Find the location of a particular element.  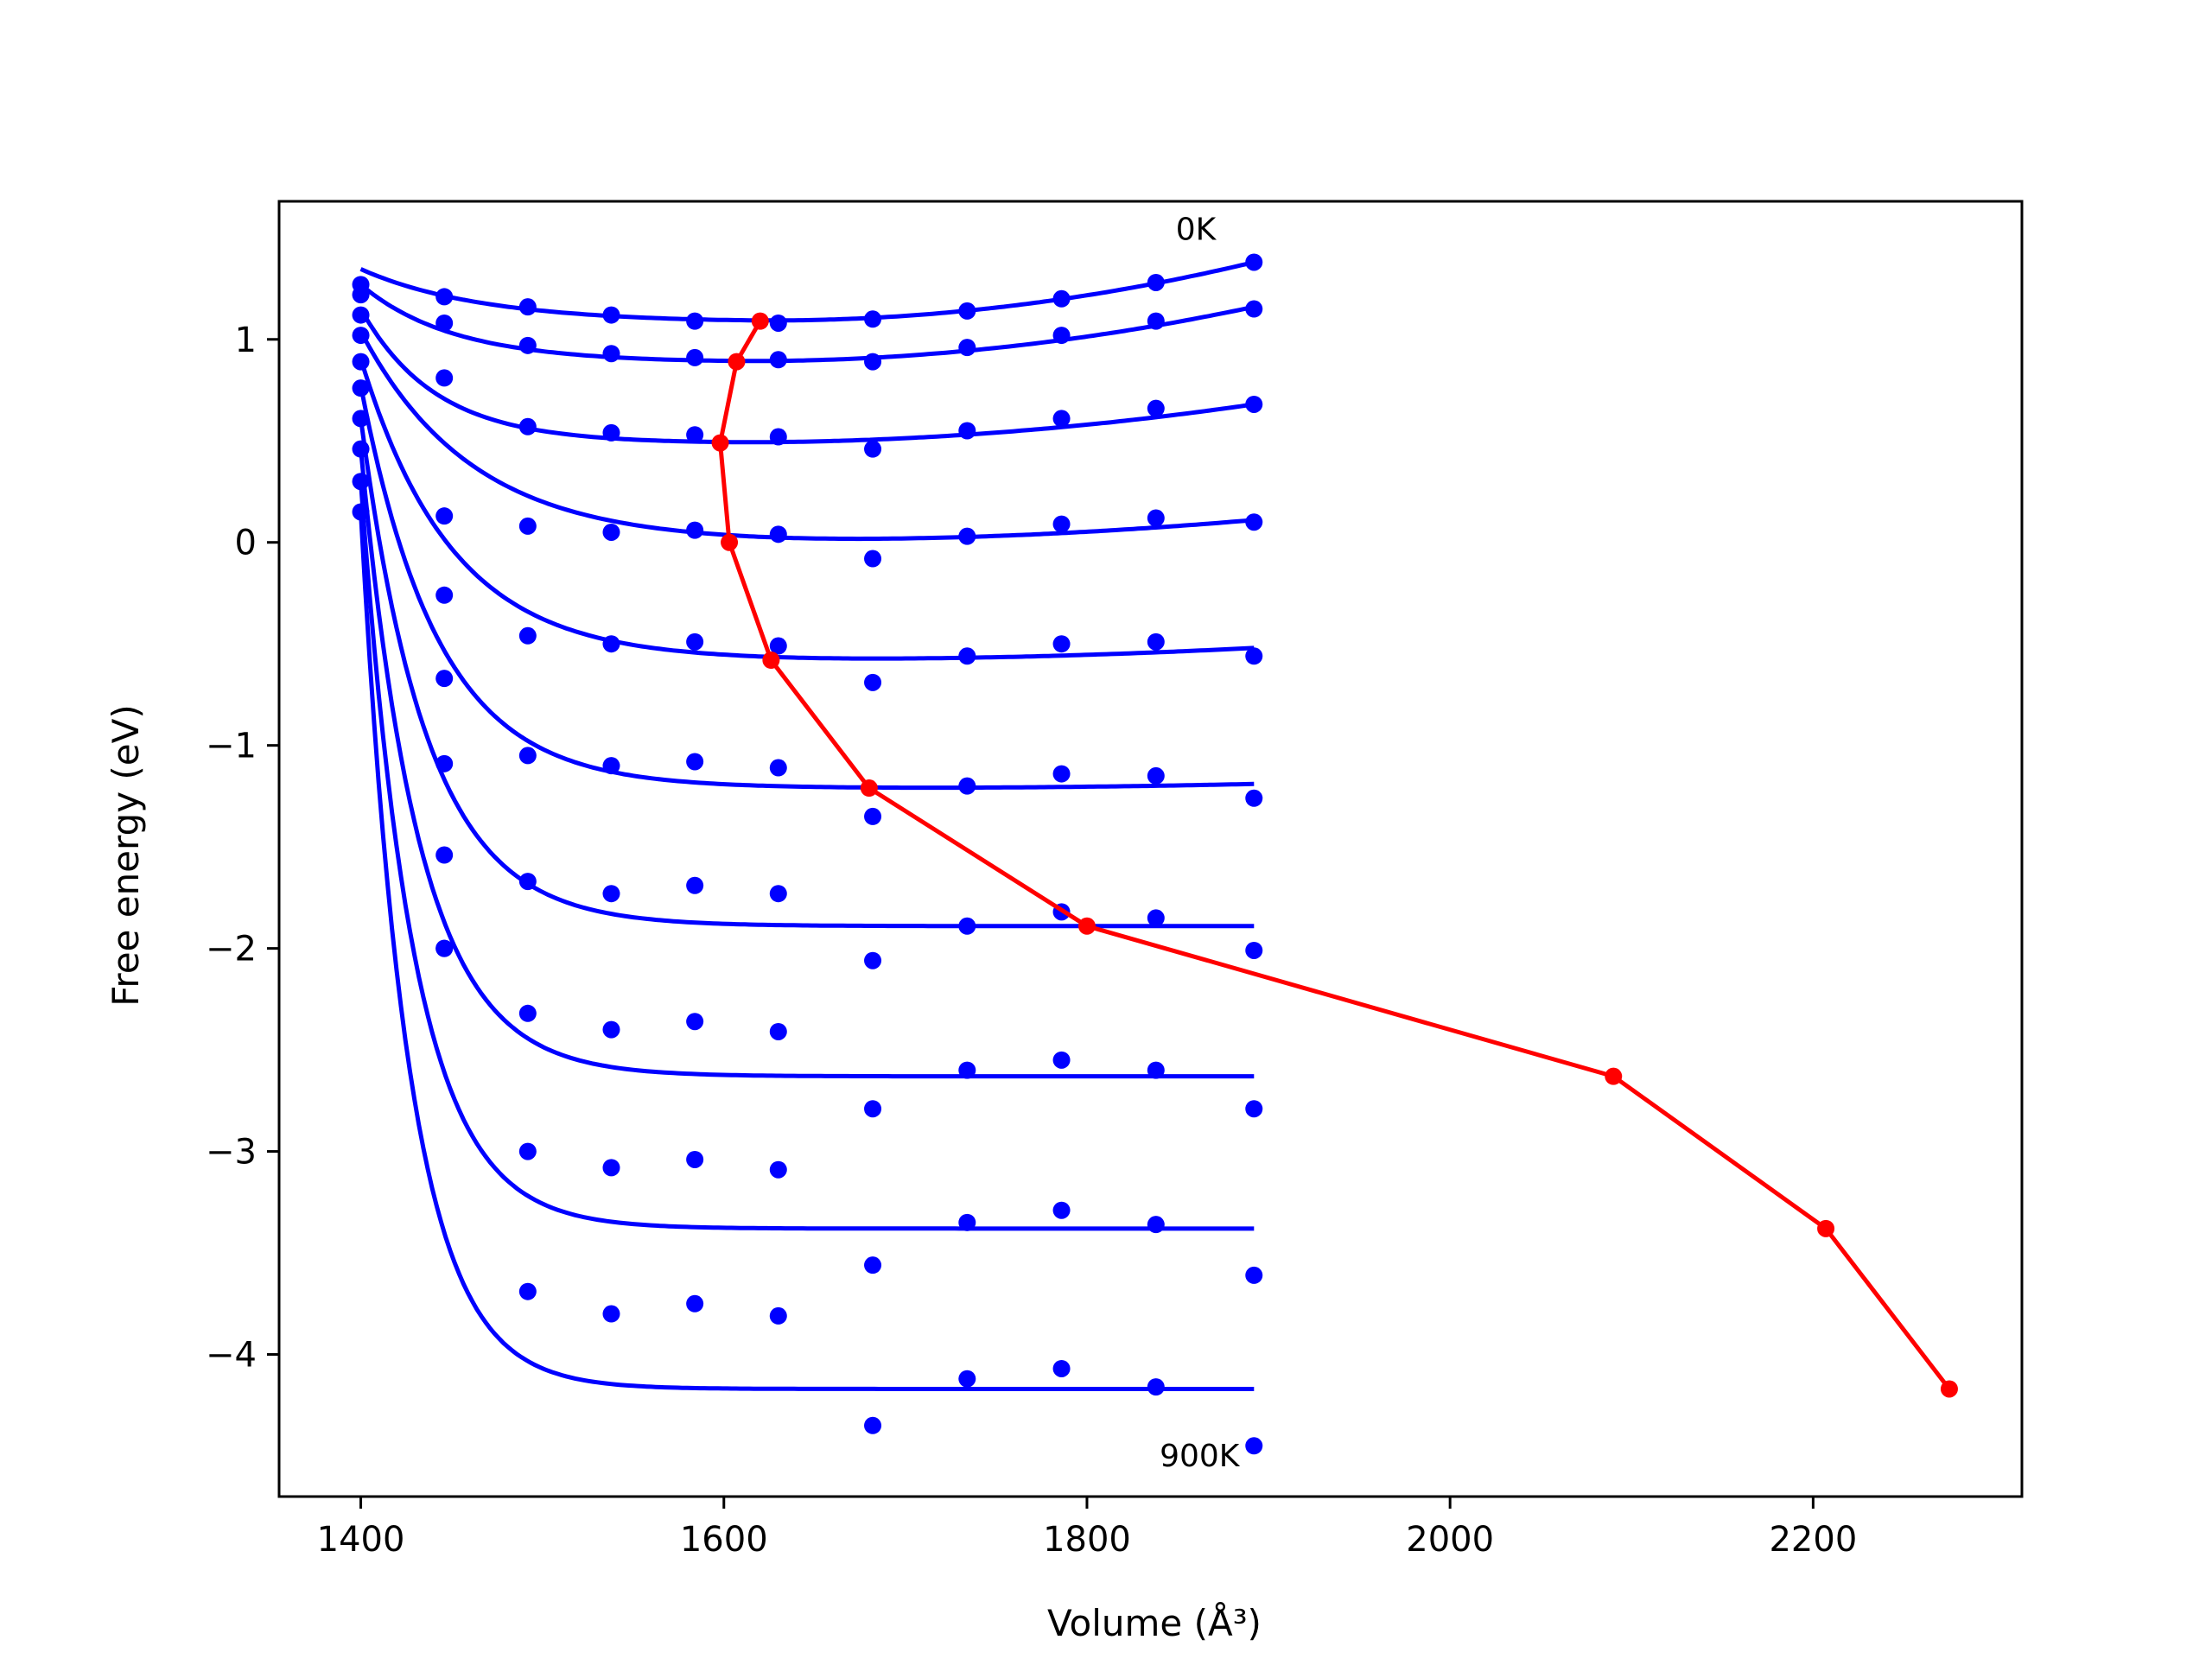

fit-curve-200k is located at coordinates (807, 376).